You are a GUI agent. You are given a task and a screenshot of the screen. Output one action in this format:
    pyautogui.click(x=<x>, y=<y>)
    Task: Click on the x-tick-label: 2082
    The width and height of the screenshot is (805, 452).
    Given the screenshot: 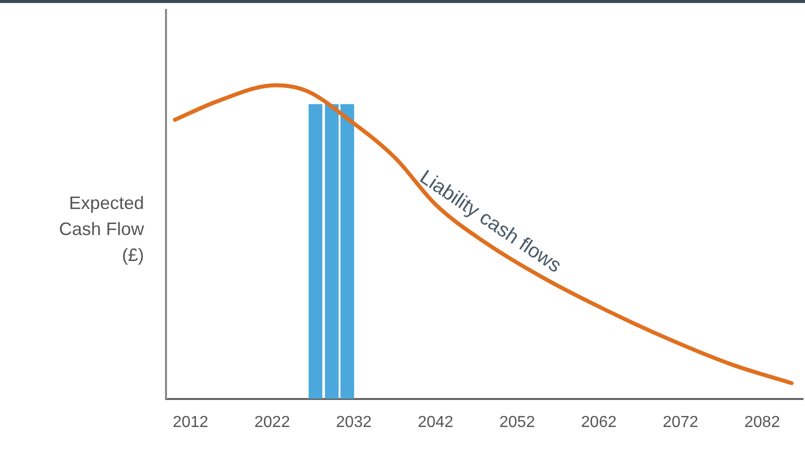 What is the action you would take?
    pyautogui.click(x=762, y=422)
    